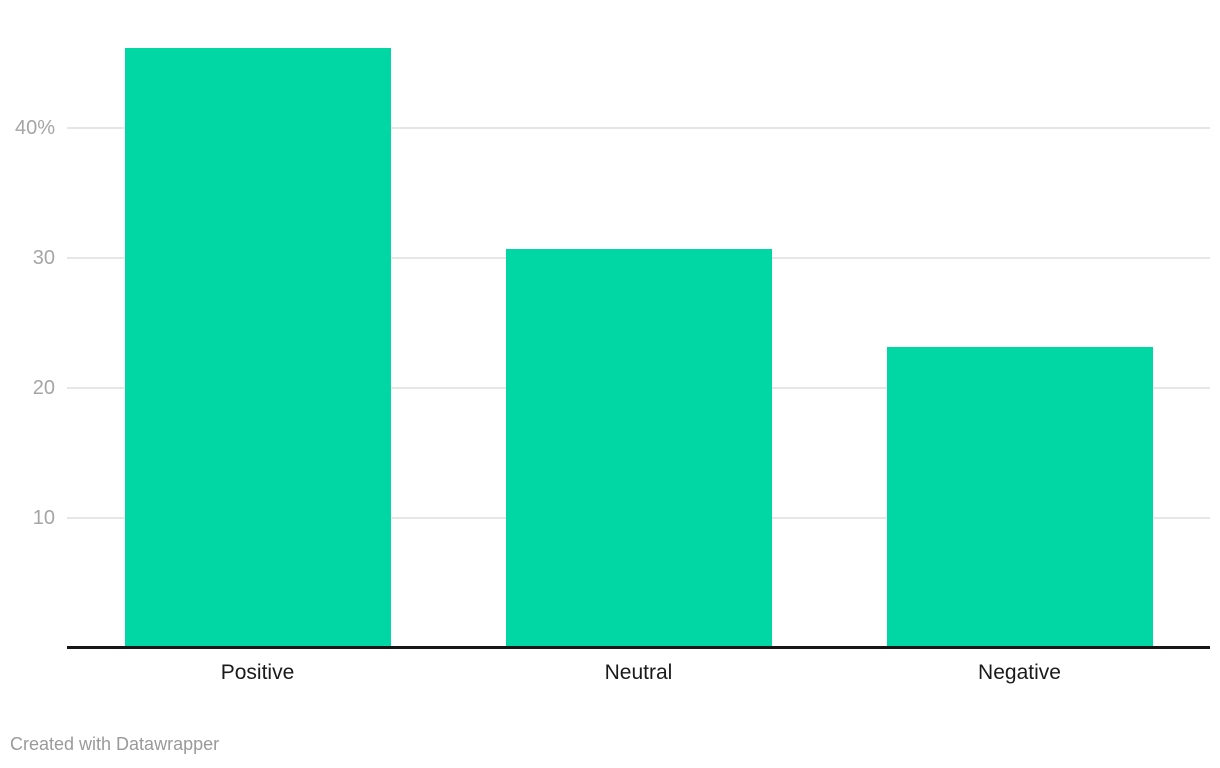 The width and height of the screenshot is (1220, 768). I want to click on bar-neutral, so click(638, 448).